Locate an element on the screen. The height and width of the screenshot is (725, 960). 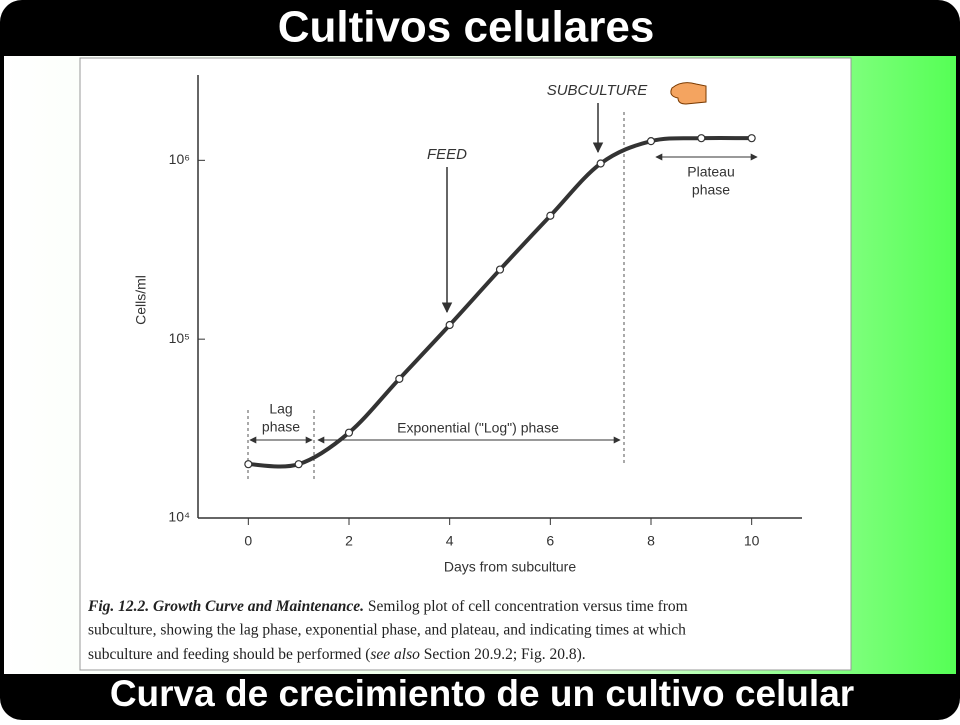
feed-label: FEED is located at coordinates (447, 154).